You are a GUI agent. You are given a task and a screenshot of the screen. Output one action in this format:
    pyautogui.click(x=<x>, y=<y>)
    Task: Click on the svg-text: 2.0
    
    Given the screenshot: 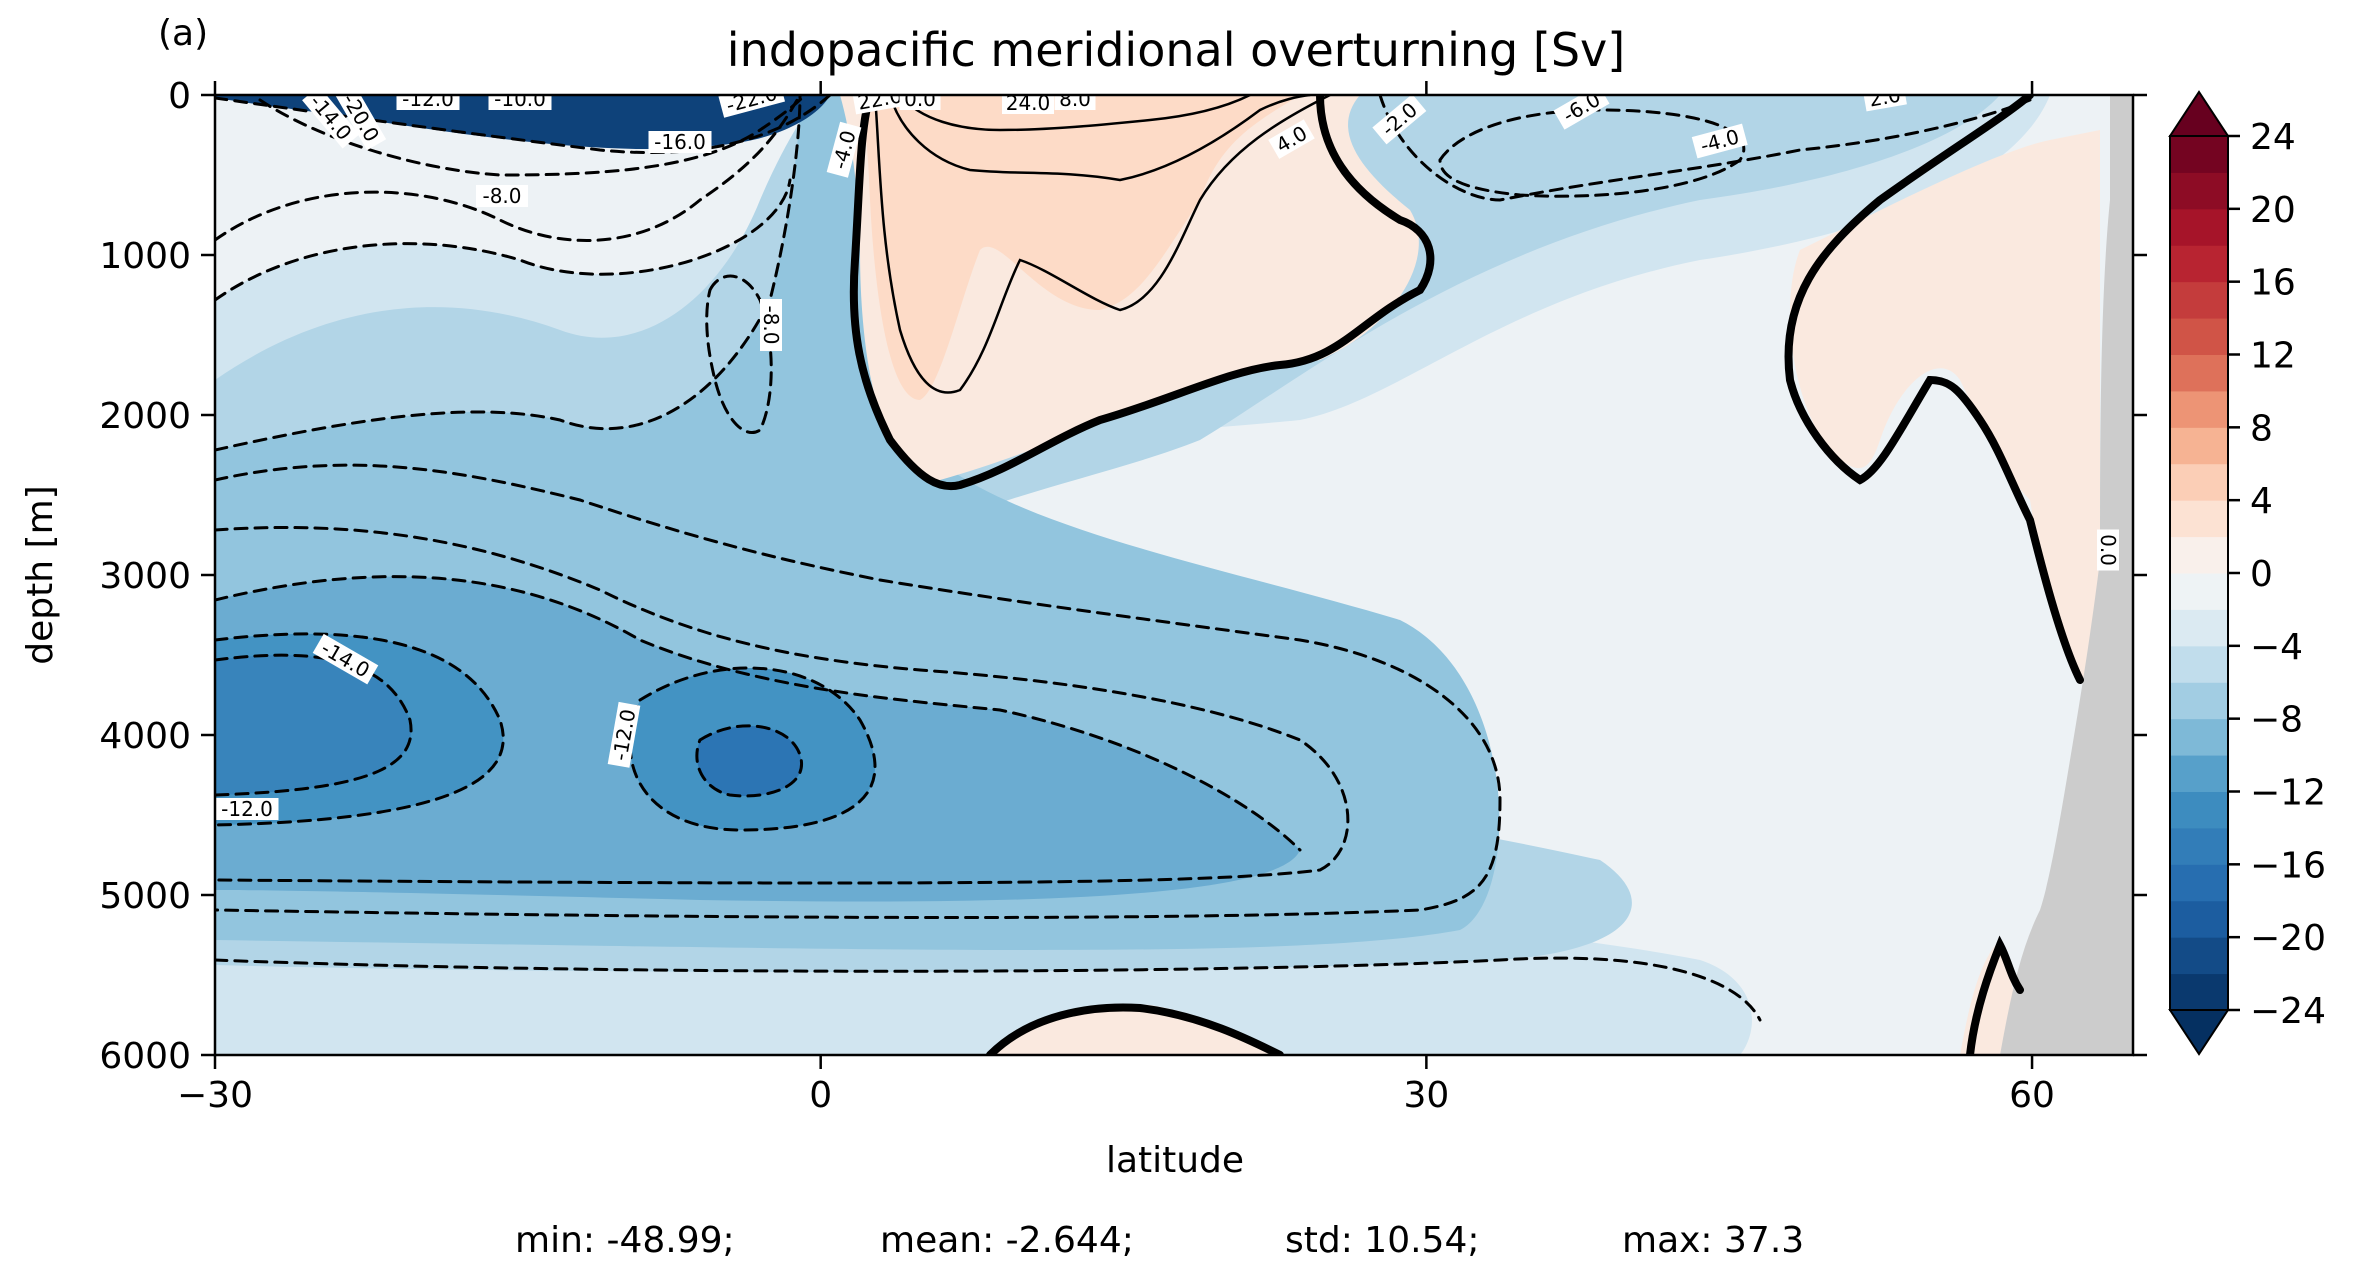 What is the action you would take?
    pyautogui.click(x=1884, y=96)
    